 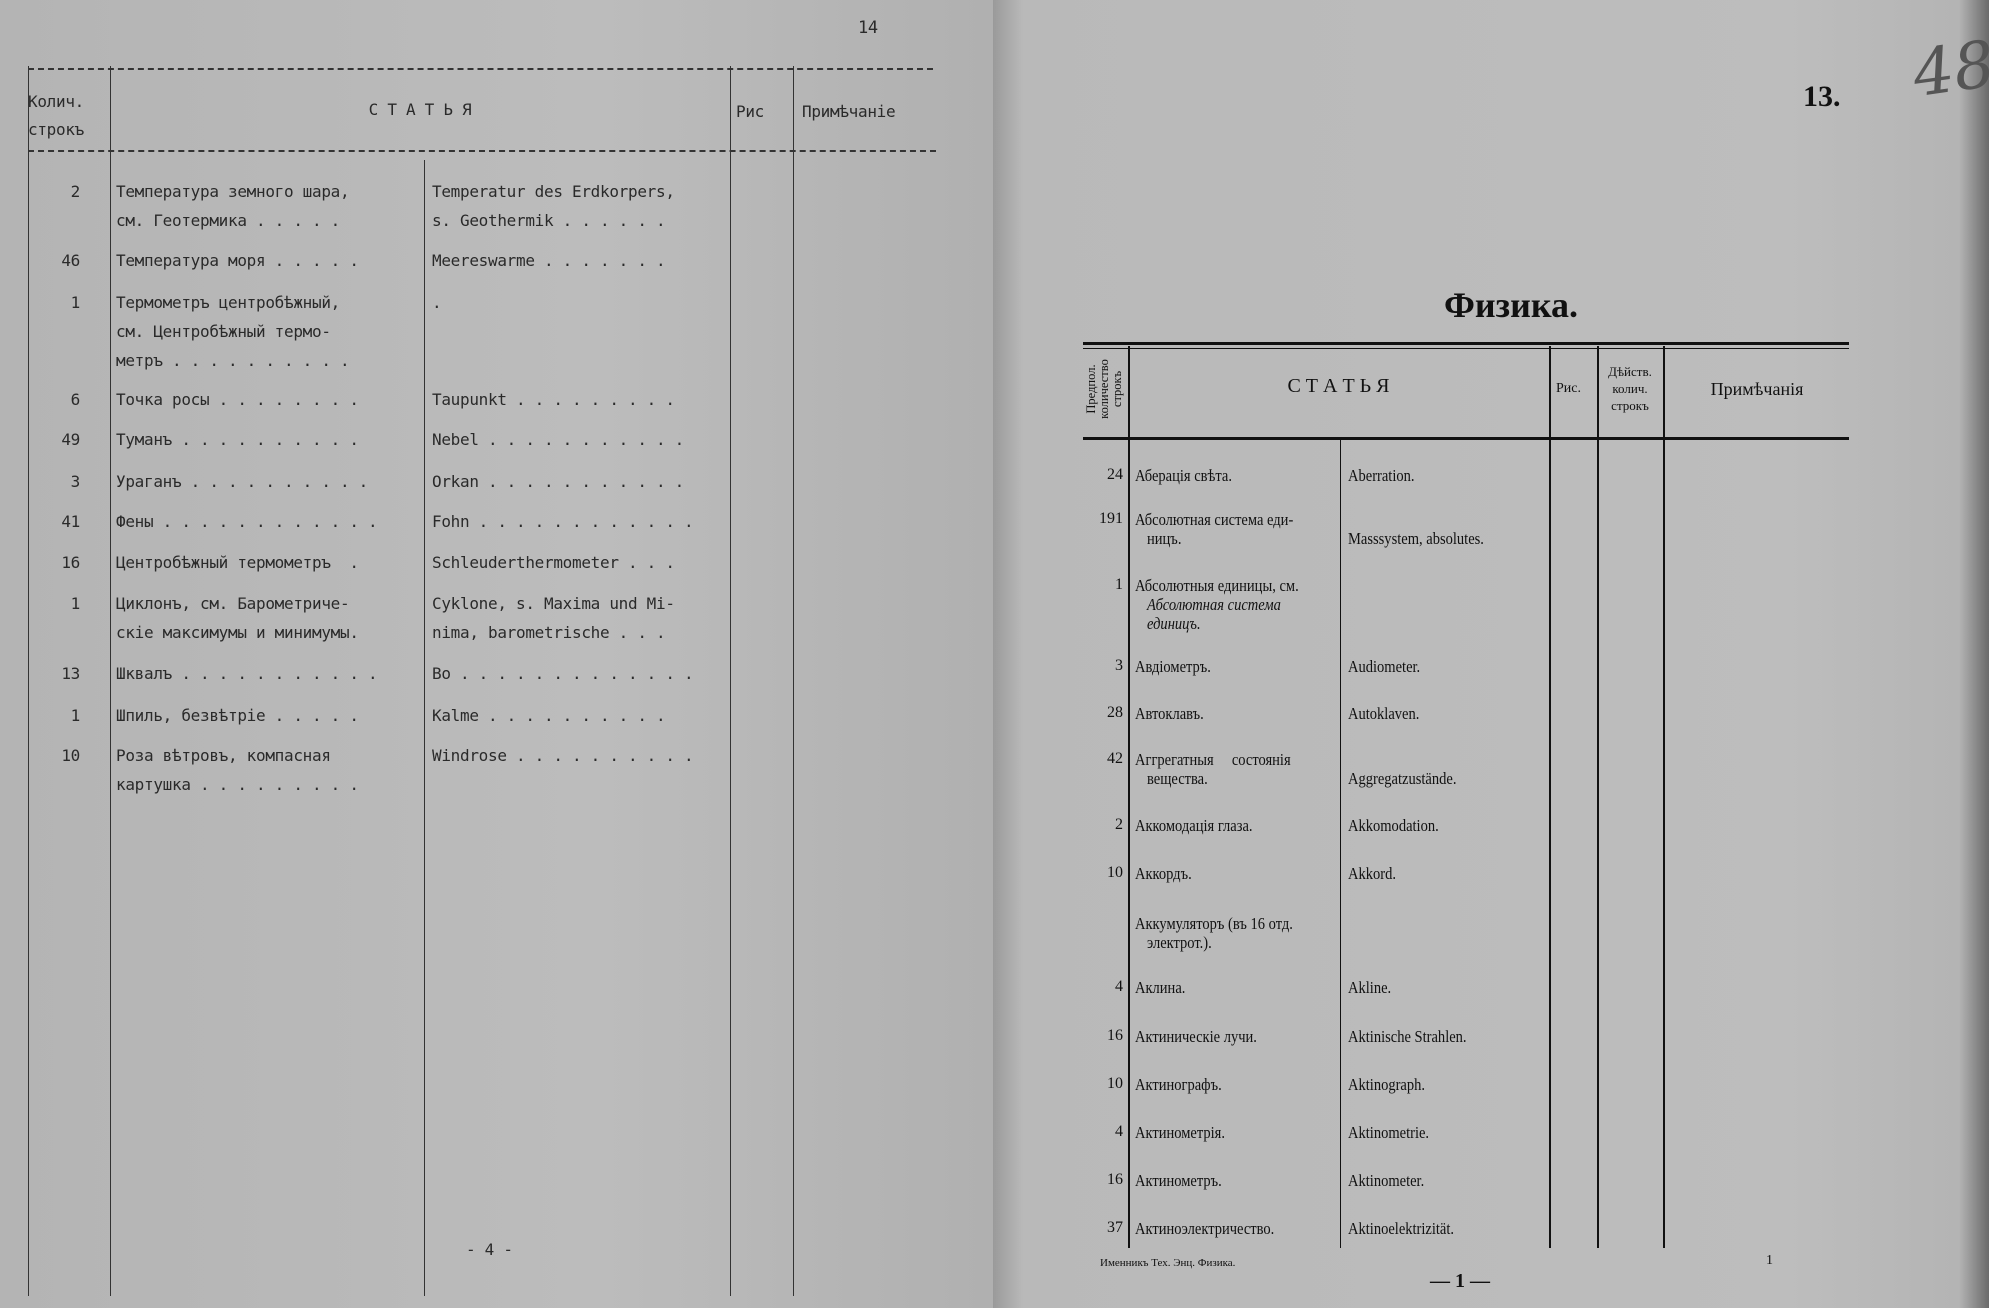 I want to click on article-de: Cyklone, s. Maxima und Mi-, so click(x=553, y=603).